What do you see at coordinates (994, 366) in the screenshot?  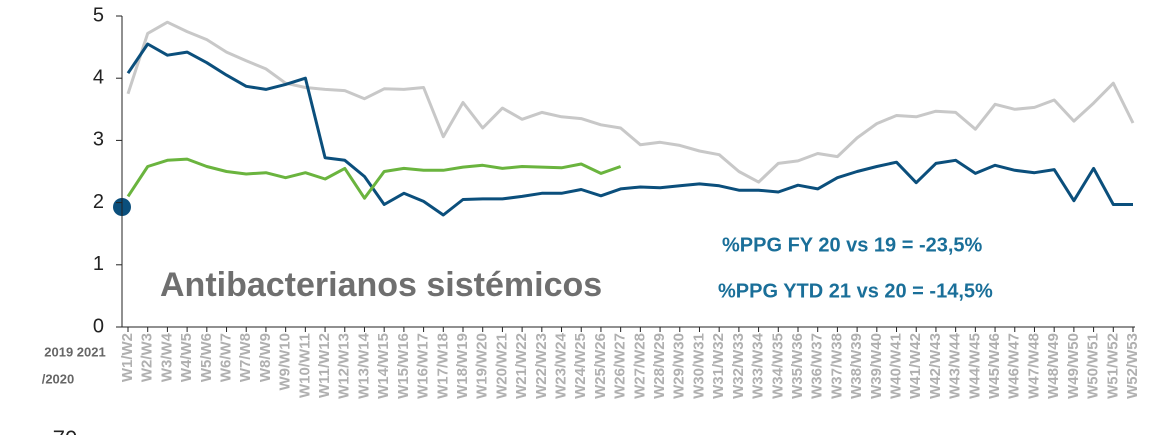 I see `x-tick-label: W45/W46` at bounding box center [994, 366].